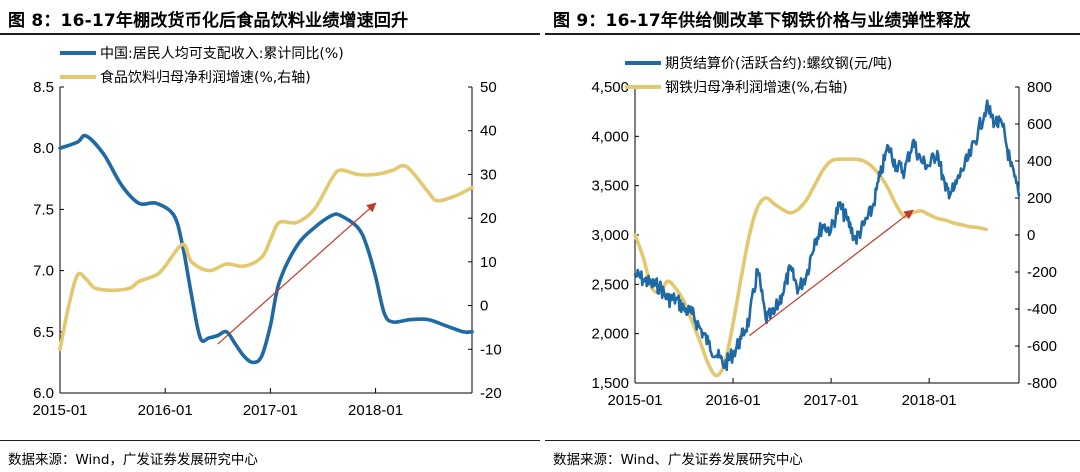 The width and height of the screenshot is (1080, 472). I want to click on legend-label: 期货结算价(活跃合约):螺纹钢(元/吨), so click(778, 63).